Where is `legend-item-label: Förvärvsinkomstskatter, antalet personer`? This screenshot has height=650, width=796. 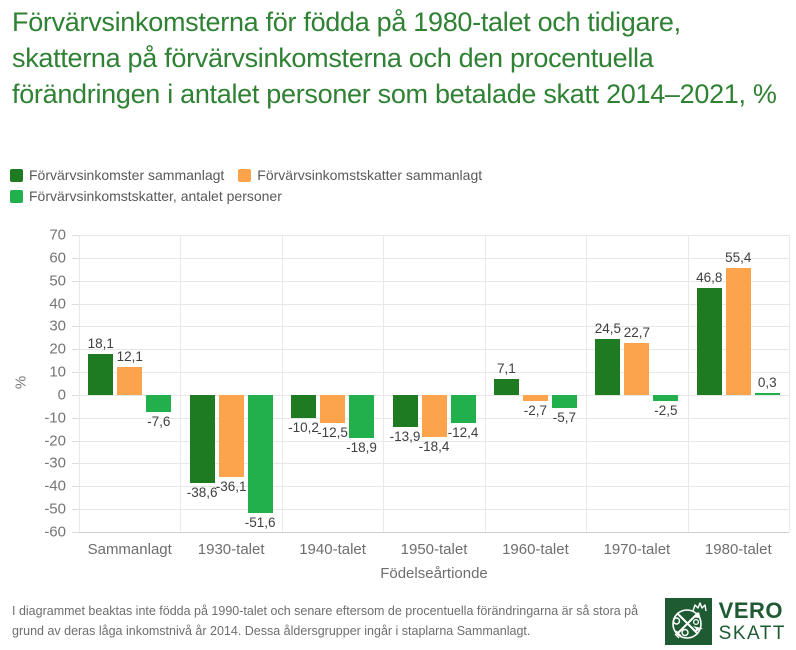 legend-item-label: Förvärvsinkomstskatter, antalet personer is located at coordinates (155, 196).